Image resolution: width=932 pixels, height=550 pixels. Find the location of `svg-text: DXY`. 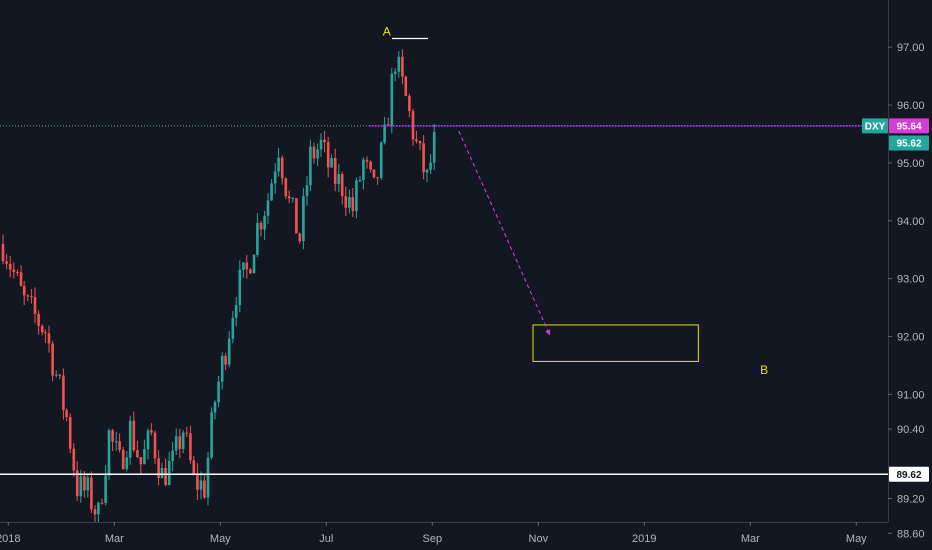

svg-text: DXY is located at coordinates (875, 126).